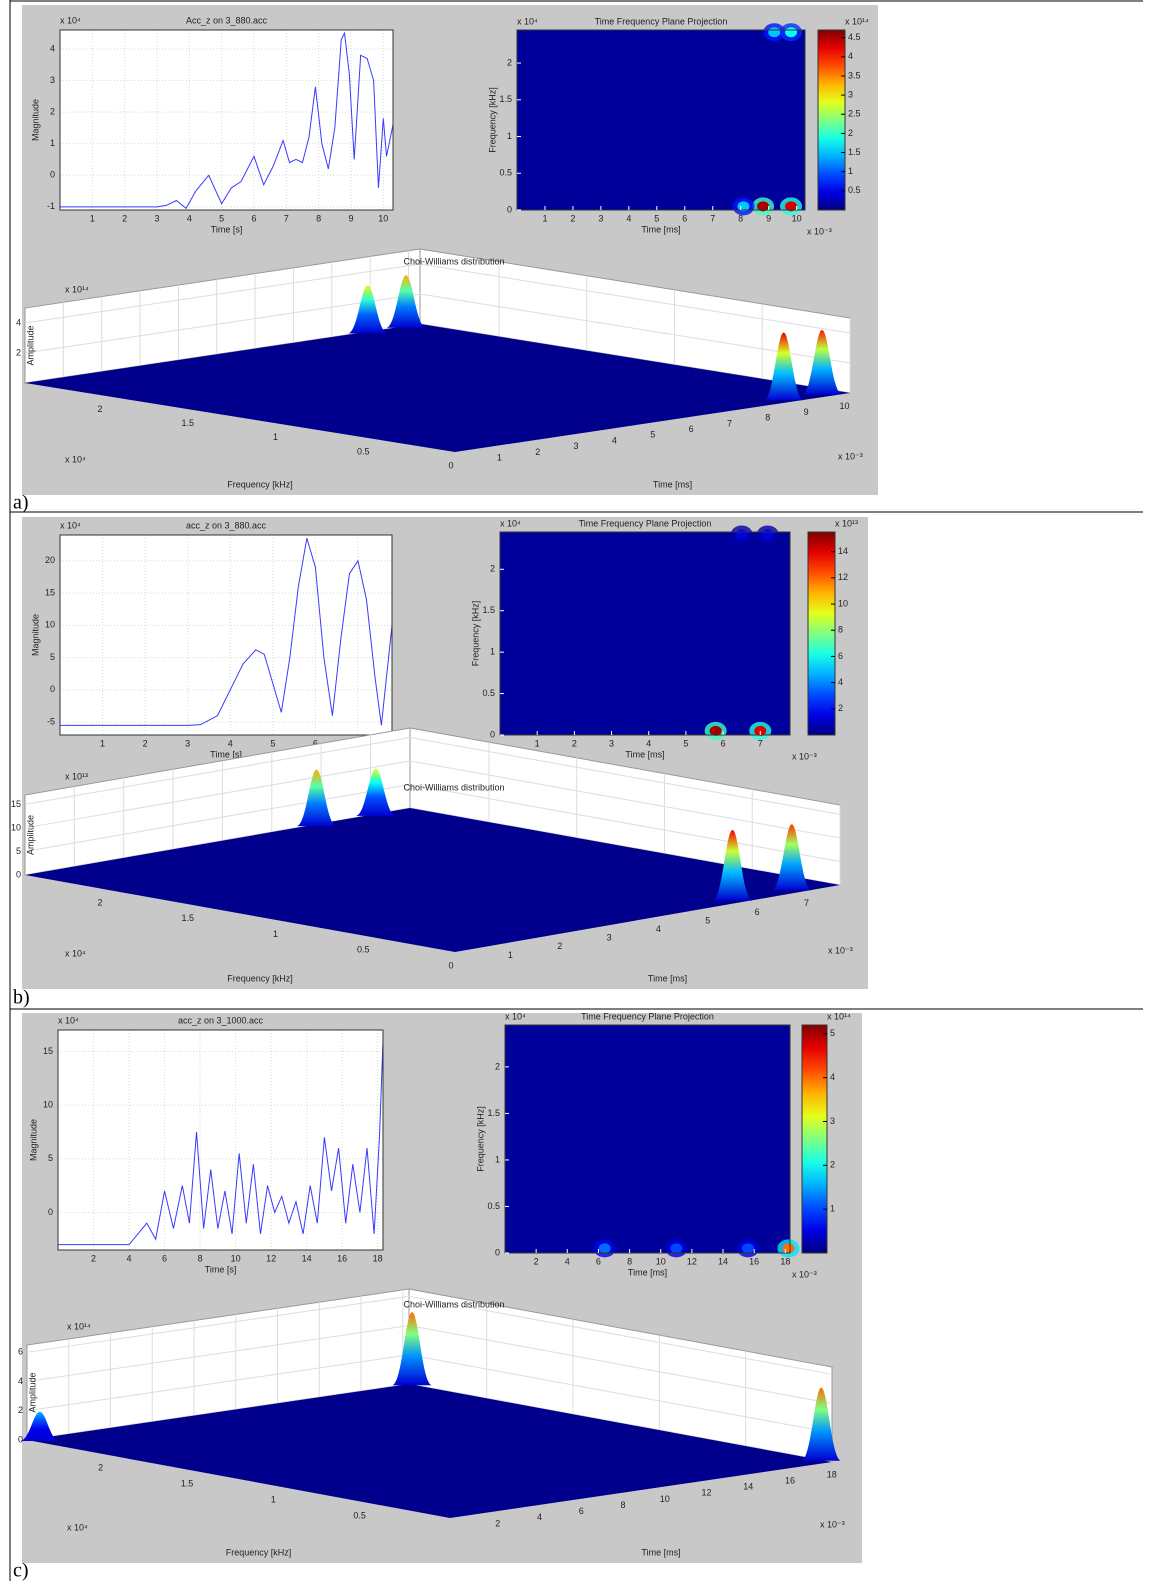 This screenshot has height=1581, width=1153. What do you see at coordinates (846, 523) in the screenshot?
I see `colorbar-exponent: x 10¹³` at bounding box center [846, 523].